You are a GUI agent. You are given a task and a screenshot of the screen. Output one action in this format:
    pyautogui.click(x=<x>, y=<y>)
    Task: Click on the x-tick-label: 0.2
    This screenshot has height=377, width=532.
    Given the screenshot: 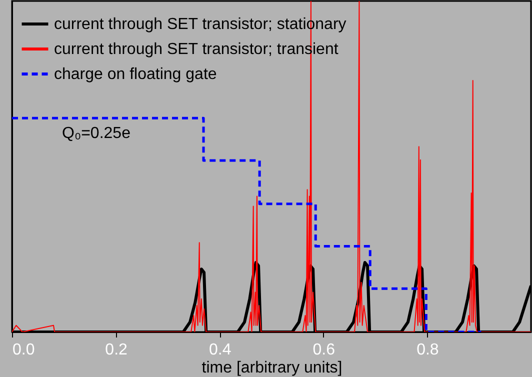 What is the action you would take?
    pyautogui.click(x=116, y=350)
    